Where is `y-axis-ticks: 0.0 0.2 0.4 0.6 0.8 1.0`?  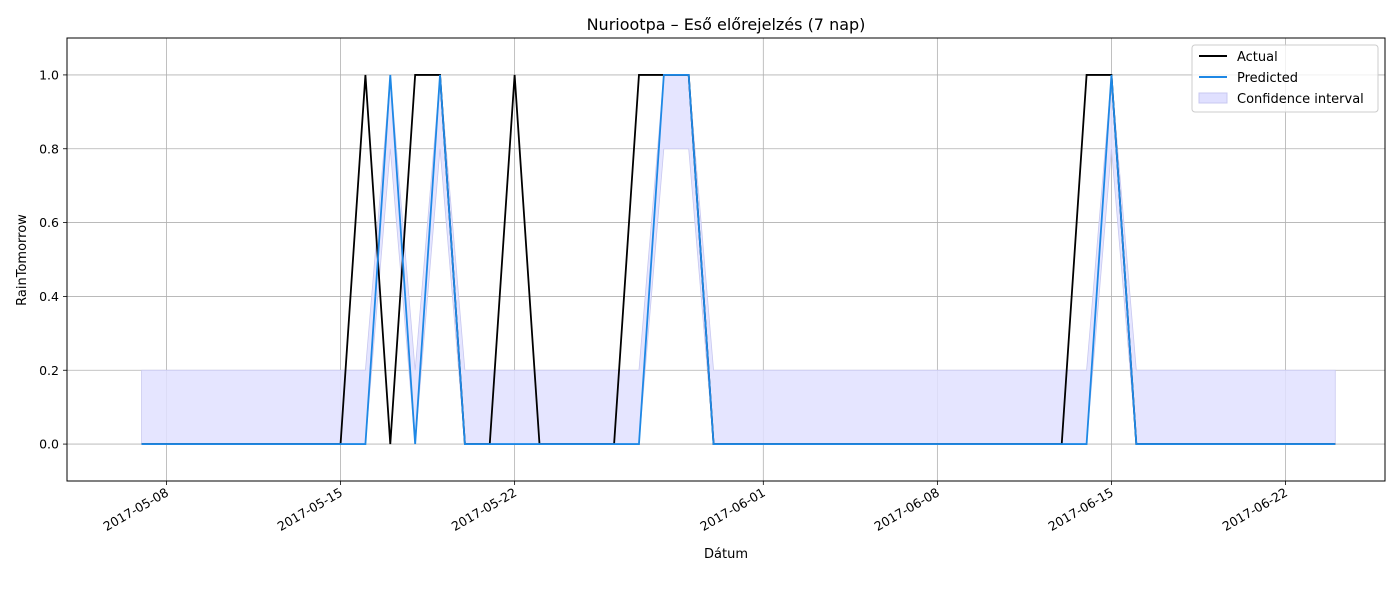 y-axis-ticks: 0.0 0.2 0.4 0.6 0.8 1.0 is located at coordinates (53, 259).